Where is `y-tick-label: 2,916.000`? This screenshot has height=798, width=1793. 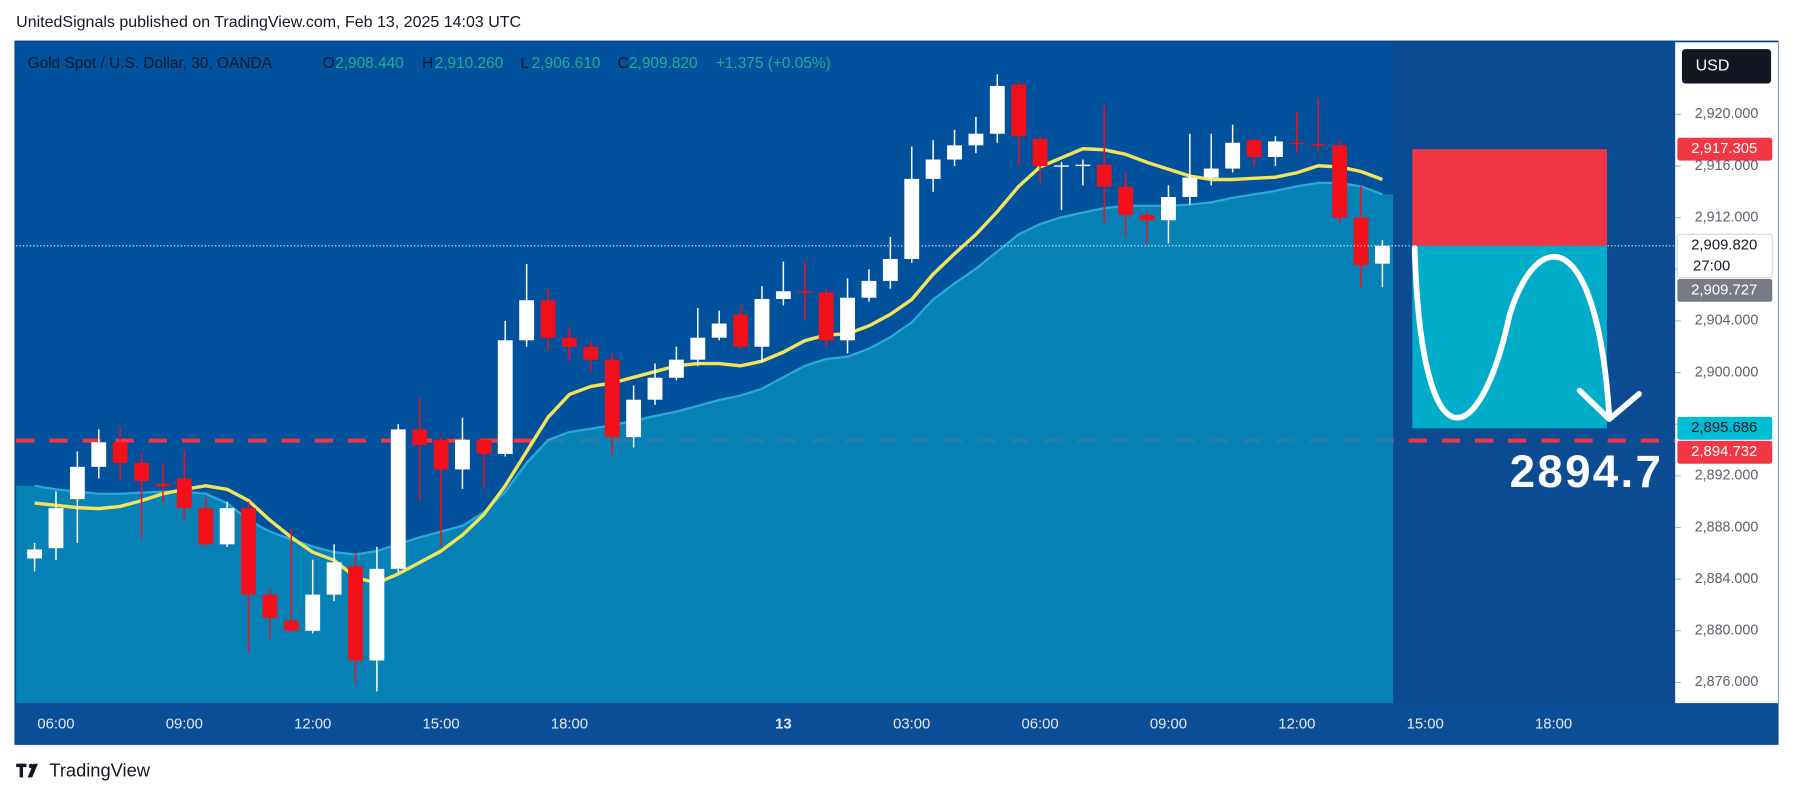 y-tick-label: 2,916.000 is located at coordinates (1727, 166).